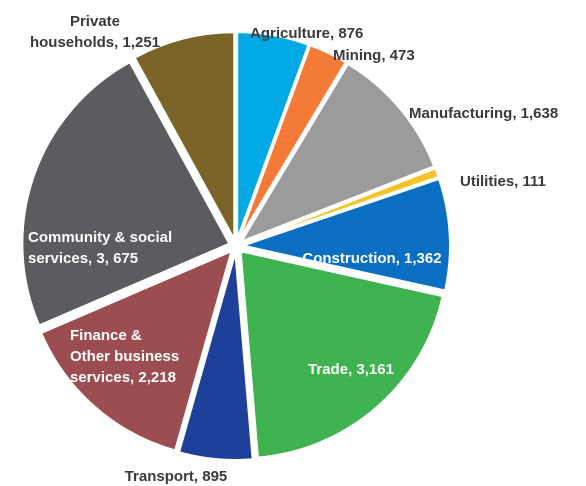 The width and height of the screenshot is (586, 486). I want to click on slice-label-line: Other business, so click(124, 356).